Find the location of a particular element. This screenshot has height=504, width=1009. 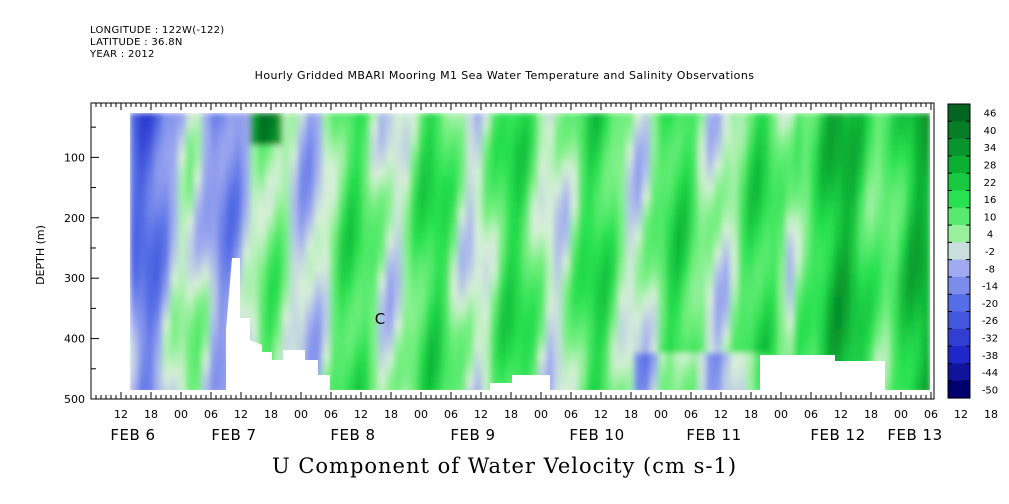

colorbar-label: -32 is located at coordinates (990, 338).